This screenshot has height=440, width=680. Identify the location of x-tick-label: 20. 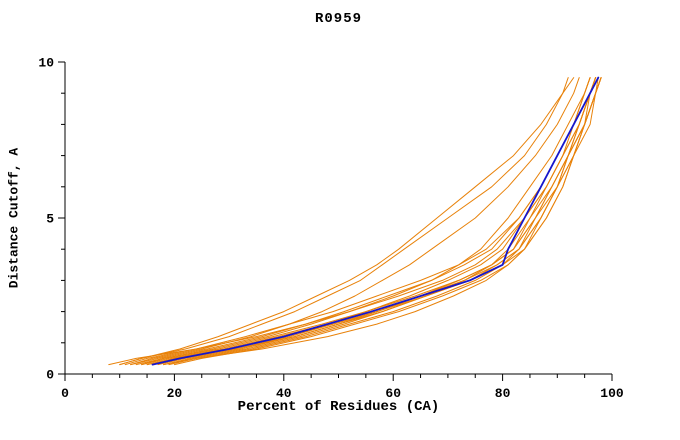
(175, 393).